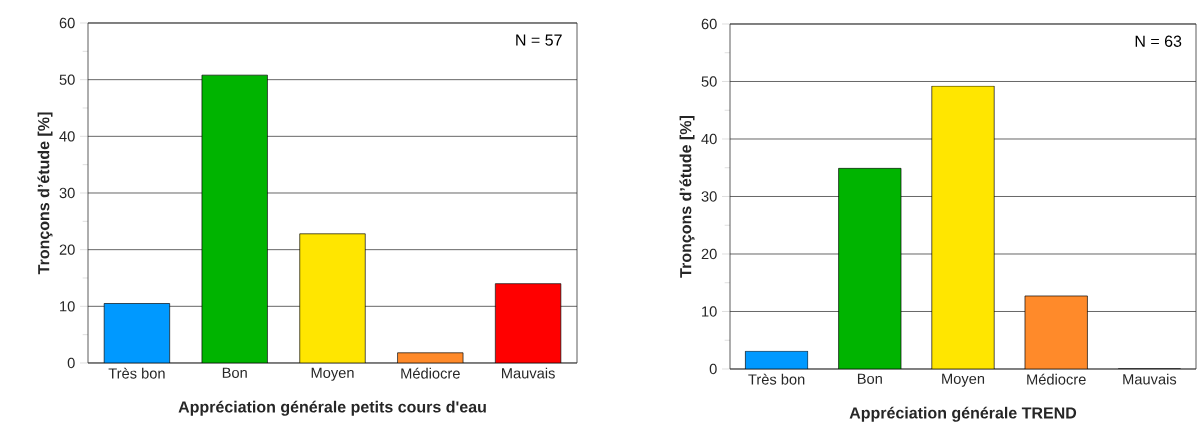 This screenshot has width=1201, height=448. Describe the element at coordinates (332, 408) in the screenshot. I see `x-axis-title: Appréciation générale petits cours d'eau` at that location.